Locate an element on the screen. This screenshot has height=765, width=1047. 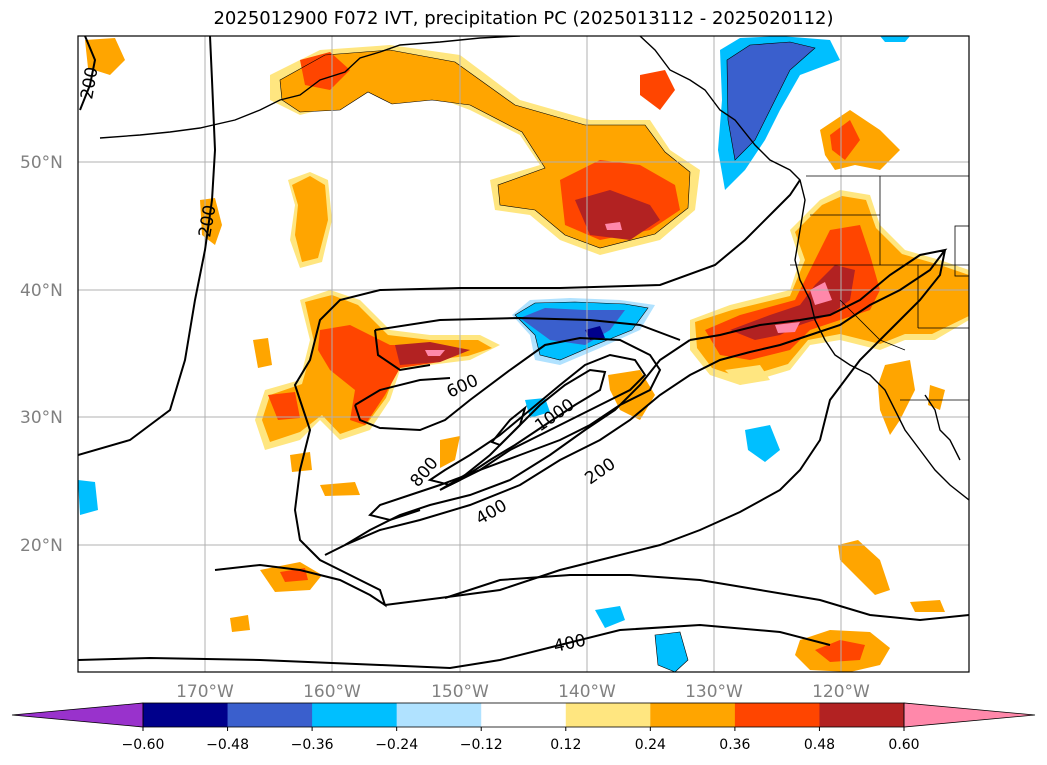
lon-label-140w: 140°W is located at coordinates (587, 692).